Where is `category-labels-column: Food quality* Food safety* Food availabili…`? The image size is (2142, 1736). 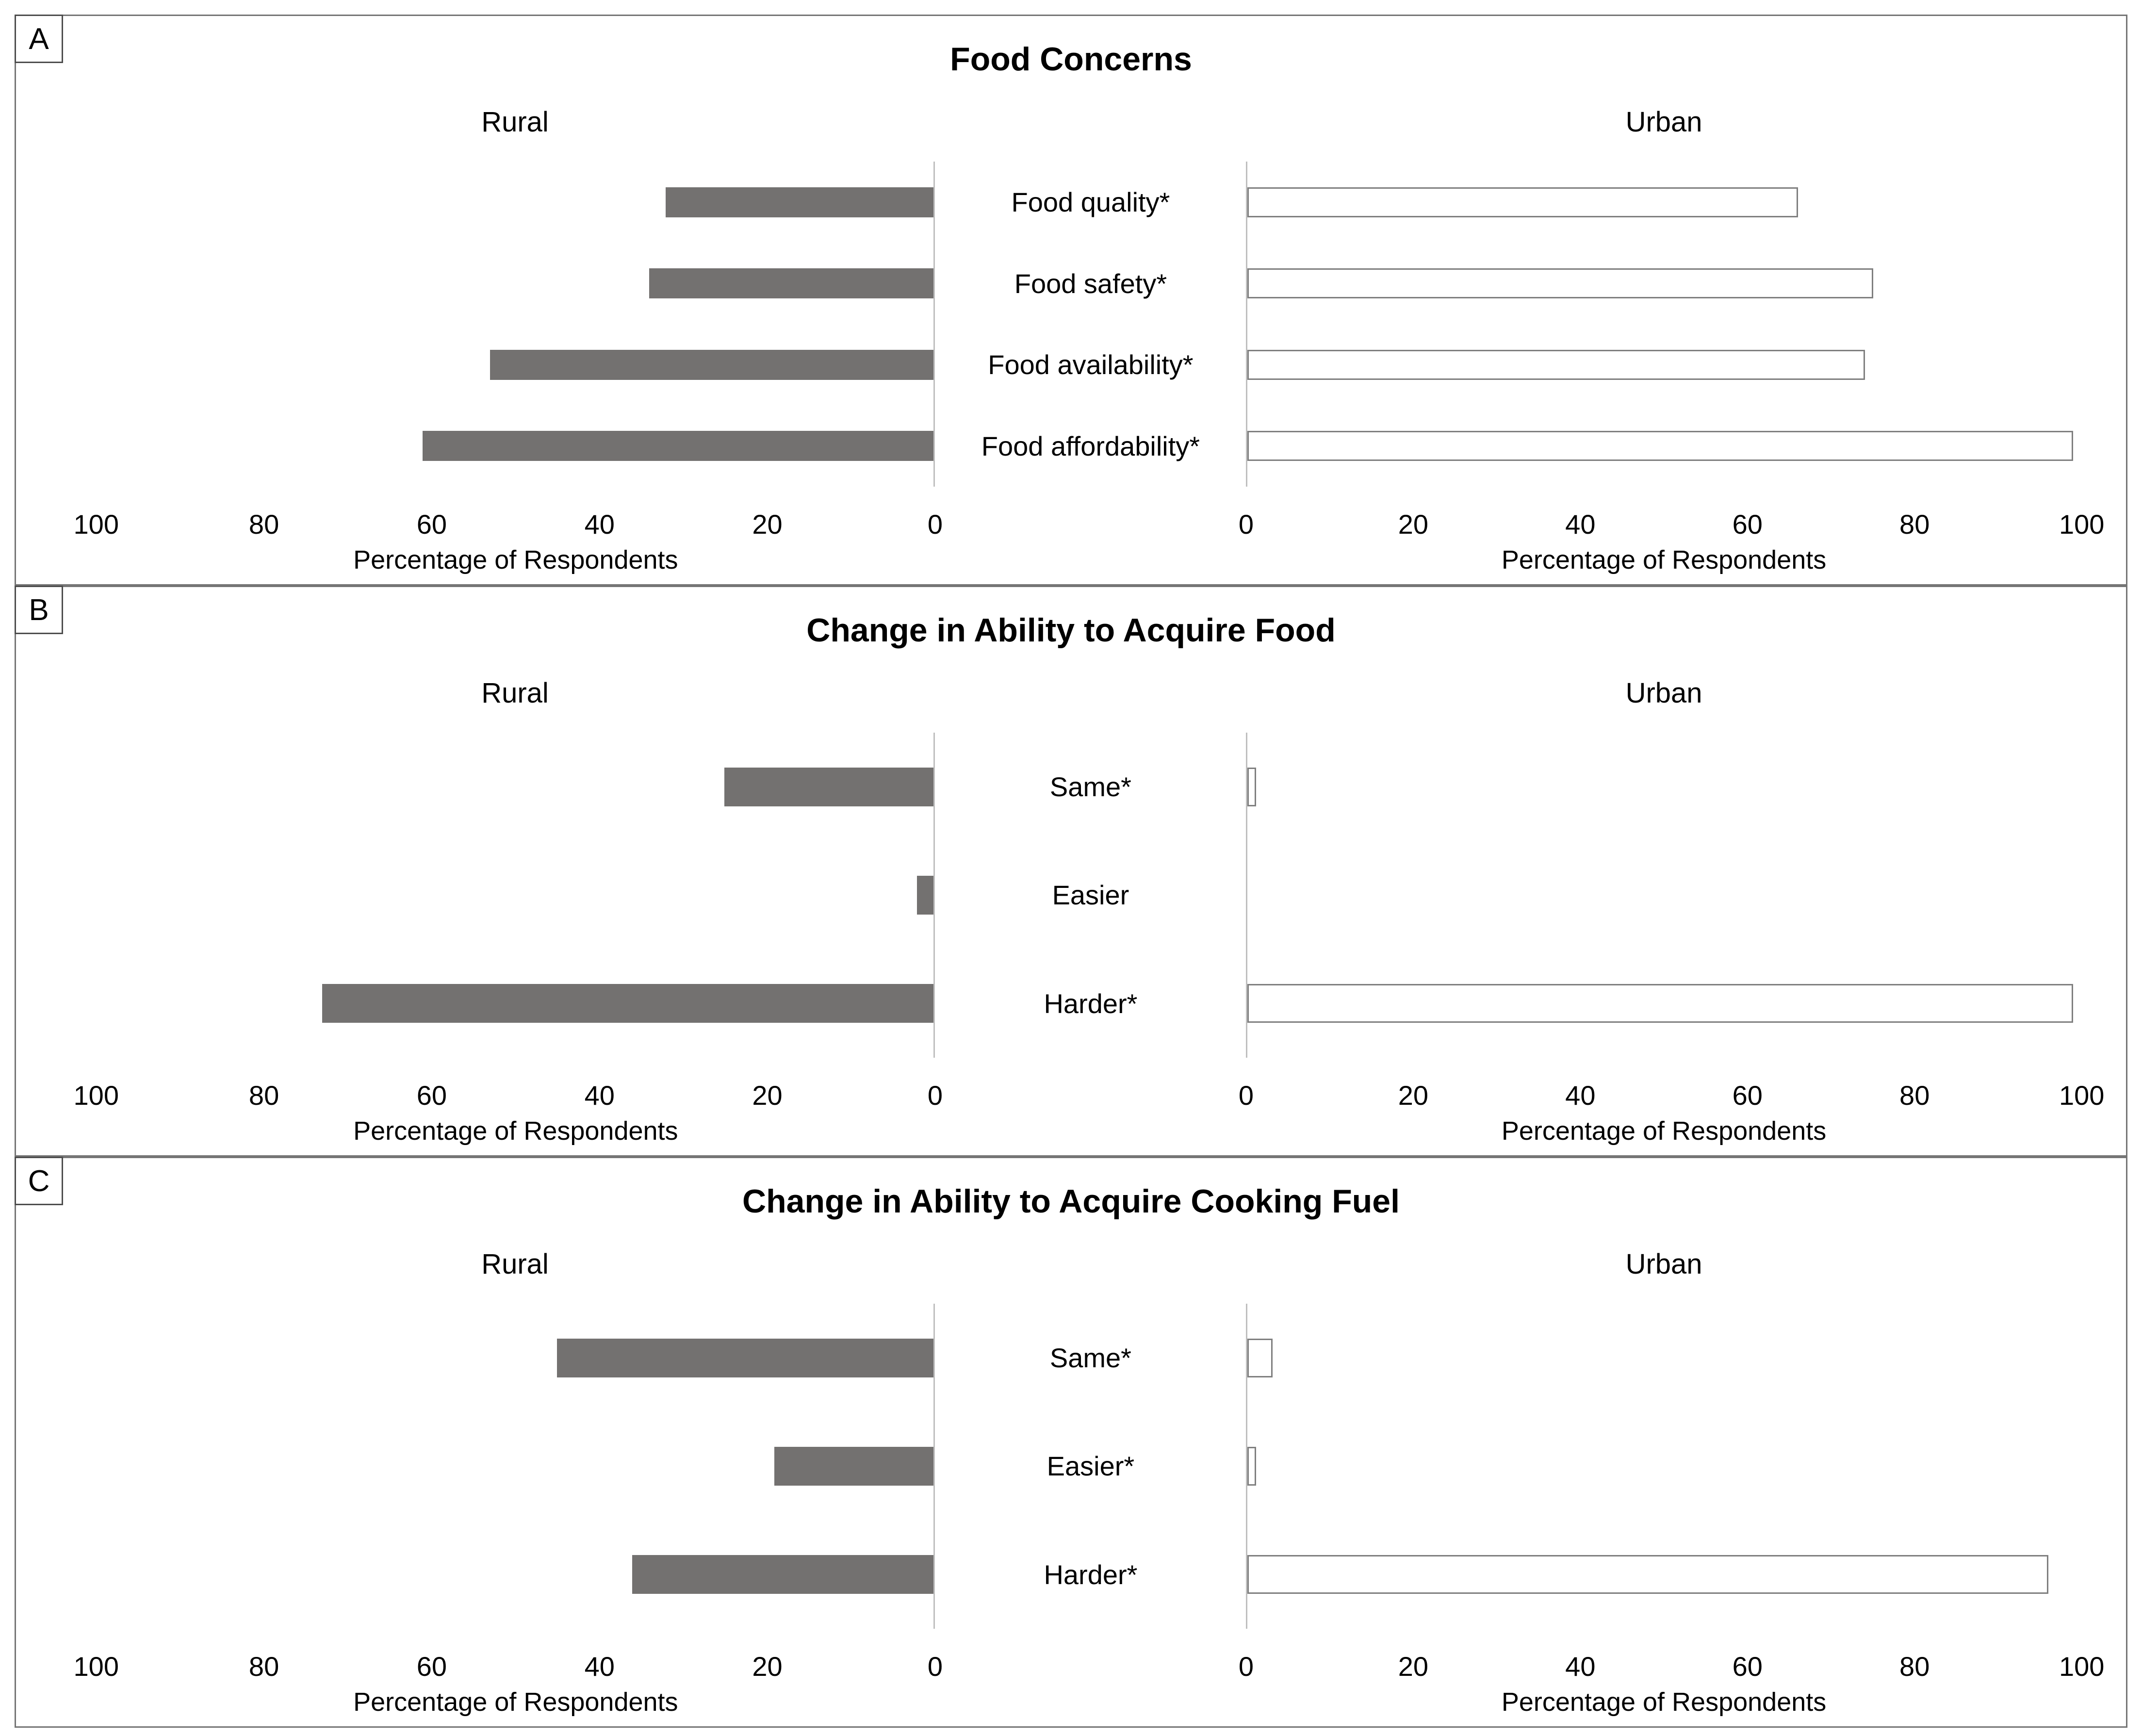 category-labels-column: Food quality* Food safety* Food availabili… is located at coordinates (1090, 324).